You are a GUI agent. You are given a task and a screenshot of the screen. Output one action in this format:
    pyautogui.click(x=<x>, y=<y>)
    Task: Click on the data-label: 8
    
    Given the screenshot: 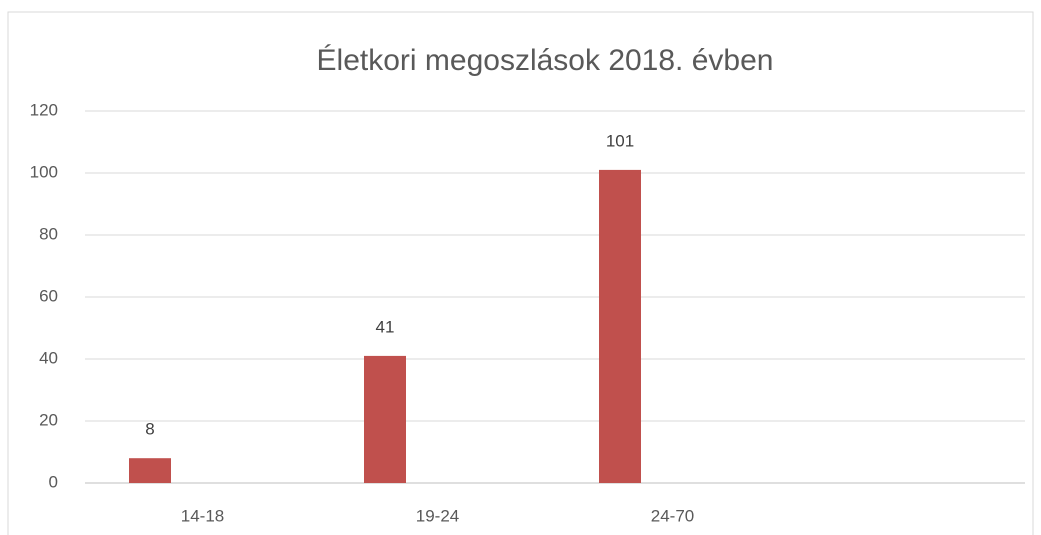 What is the action you would take?
    pyautogui.click(x=149, y=429)
    